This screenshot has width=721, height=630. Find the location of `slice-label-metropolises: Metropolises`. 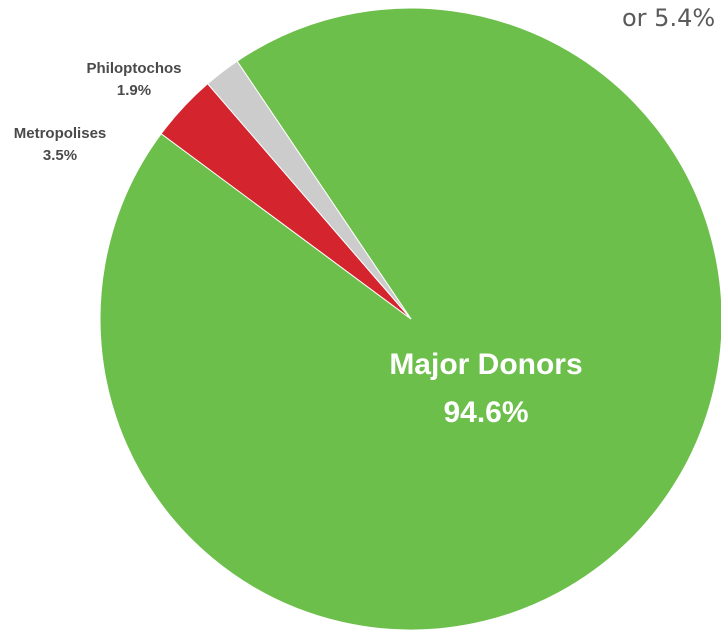

slice-label-metropolises: Metropolises is located at coordinates (60, 133).